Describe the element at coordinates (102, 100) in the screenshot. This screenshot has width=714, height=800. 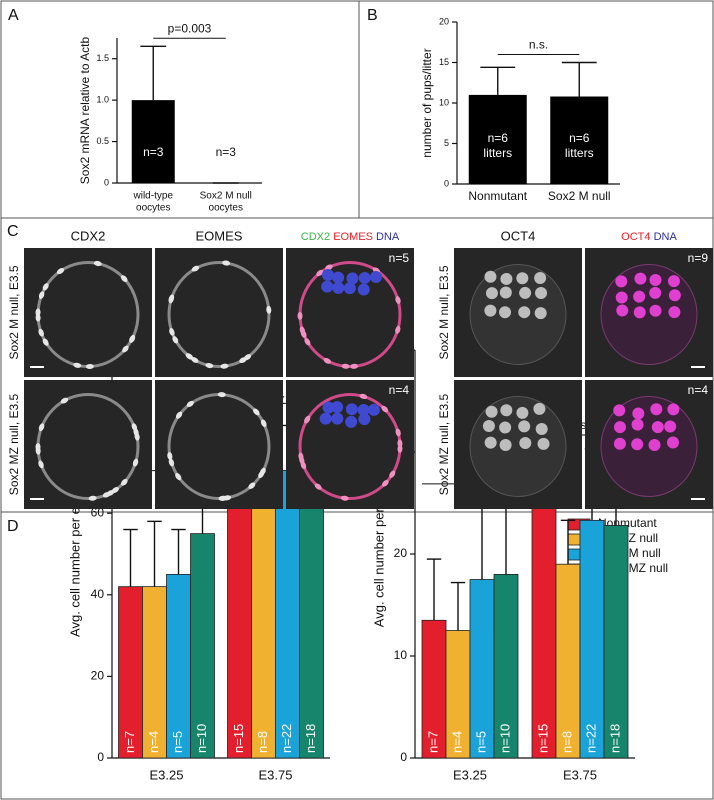
I see `y-tick-label: 1.0` at that location.